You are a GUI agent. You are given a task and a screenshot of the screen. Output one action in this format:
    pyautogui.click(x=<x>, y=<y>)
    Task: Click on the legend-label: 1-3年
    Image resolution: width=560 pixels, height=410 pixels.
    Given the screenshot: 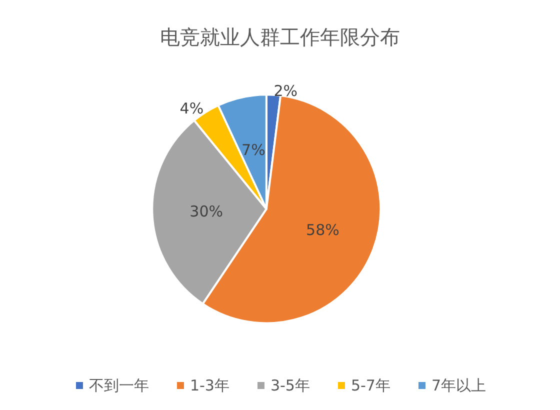 What is the action you would take?
    pyautogui.click(x=210, y=385)
    